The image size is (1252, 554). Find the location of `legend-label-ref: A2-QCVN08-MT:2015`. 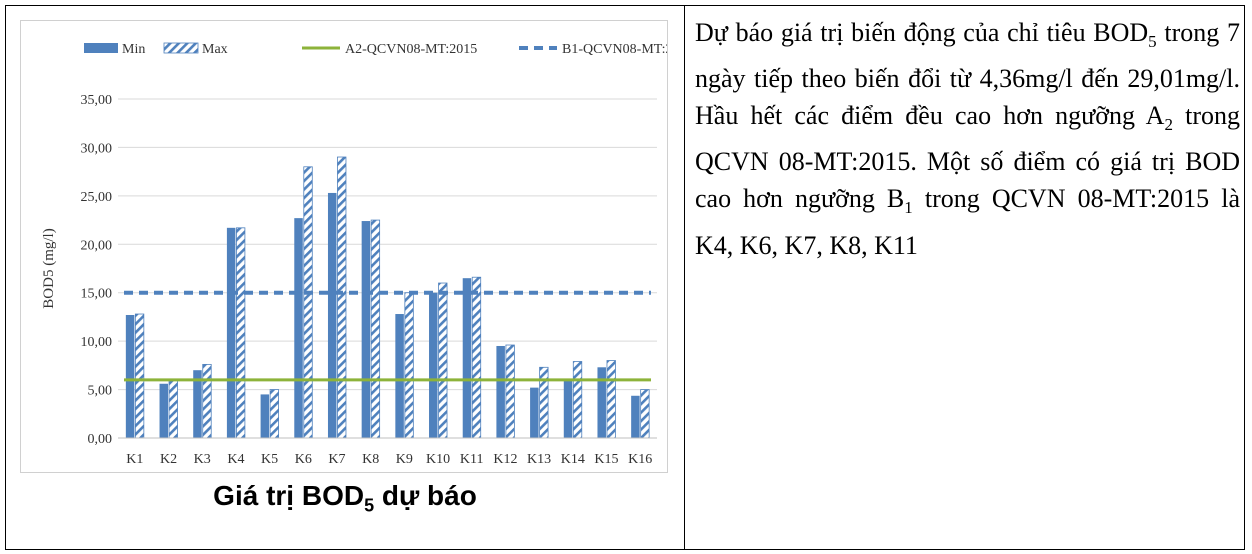

legend-label-ref: A2-QCVN08-MT:2015 is located at coordinates (411, 49).